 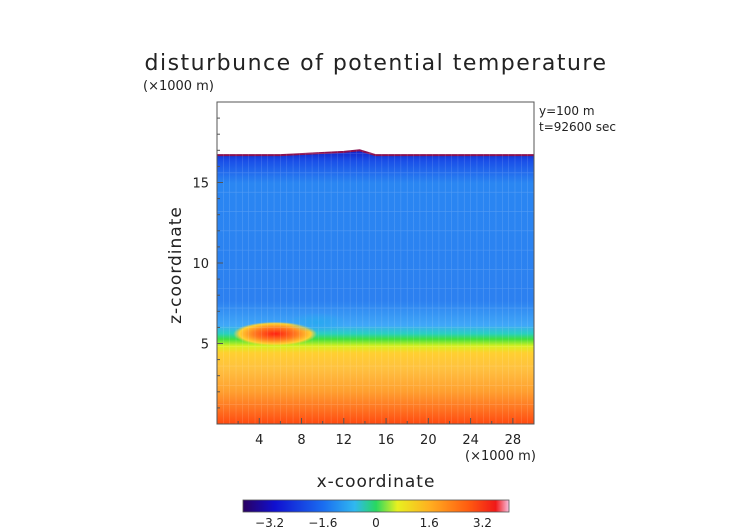 I want to click on colorbar-tick-label: 0, so click(x=376, y=523).